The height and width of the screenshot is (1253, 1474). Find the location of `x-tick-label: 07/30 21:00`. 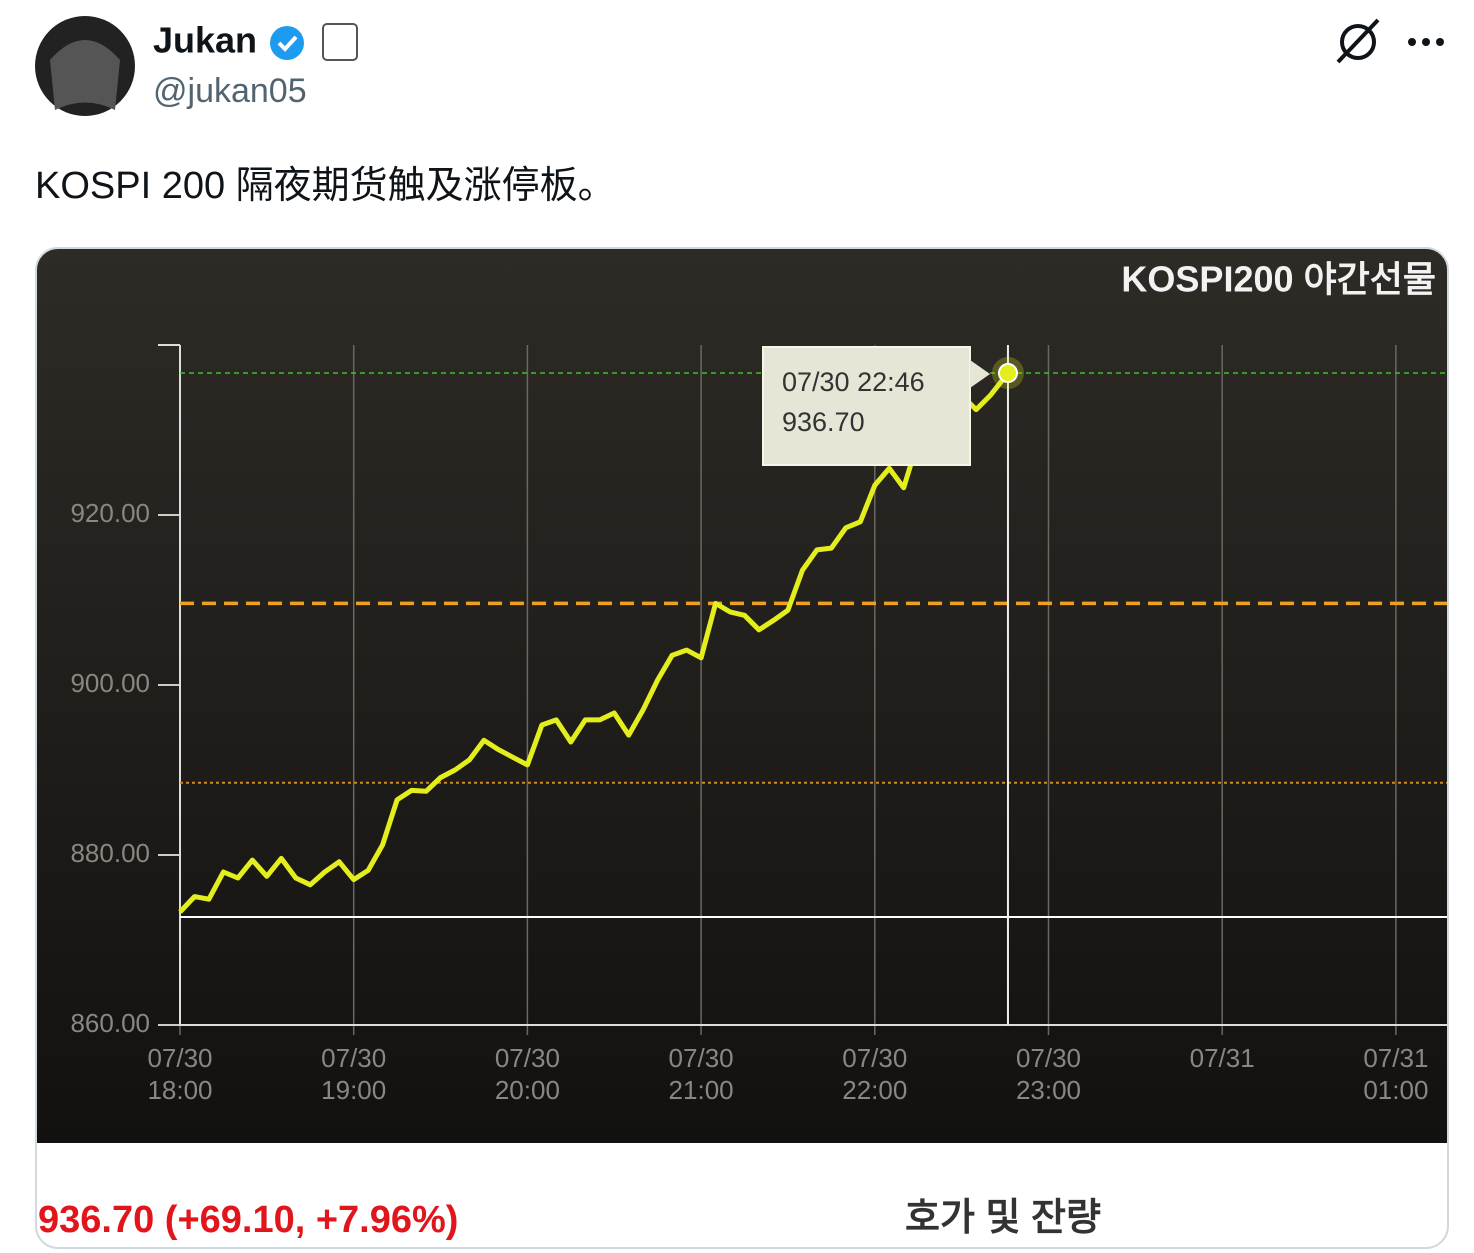

x-tick-label: 07/30 21:00 is located at coordinates (701, 1074).